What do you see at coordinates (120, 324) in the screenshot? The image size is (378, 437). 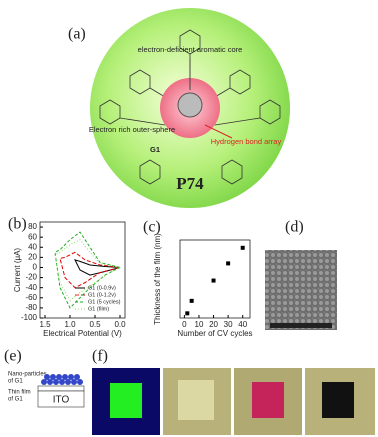 I see `x-tick-label: 0.0` at bounding box center [120, 324].